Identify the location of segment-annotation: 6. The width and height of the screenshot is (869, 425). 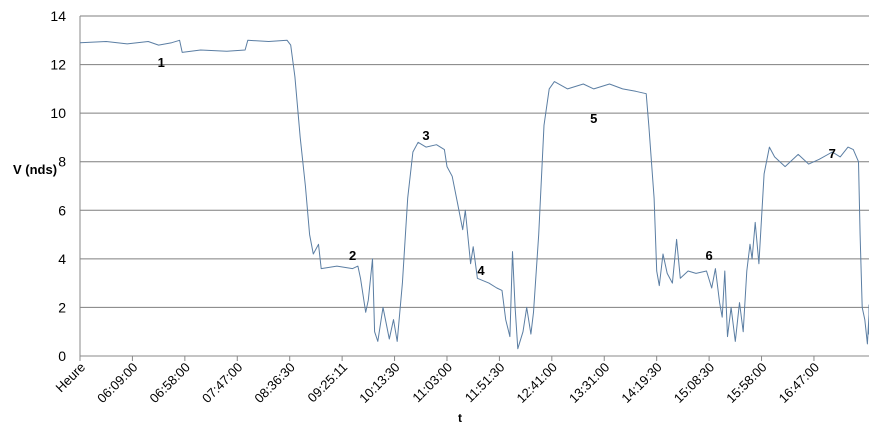
(708, 255).